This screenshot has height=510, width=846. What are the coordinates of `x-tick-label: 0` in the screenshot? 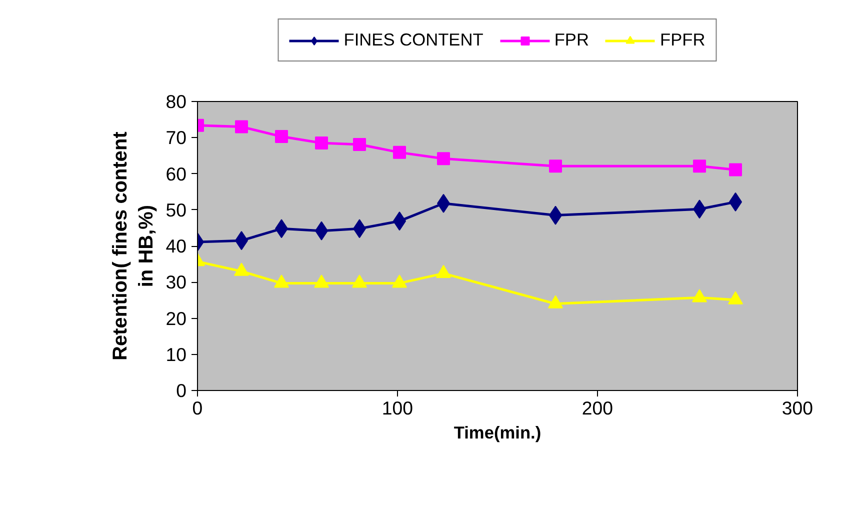 It's located at (197, 408).